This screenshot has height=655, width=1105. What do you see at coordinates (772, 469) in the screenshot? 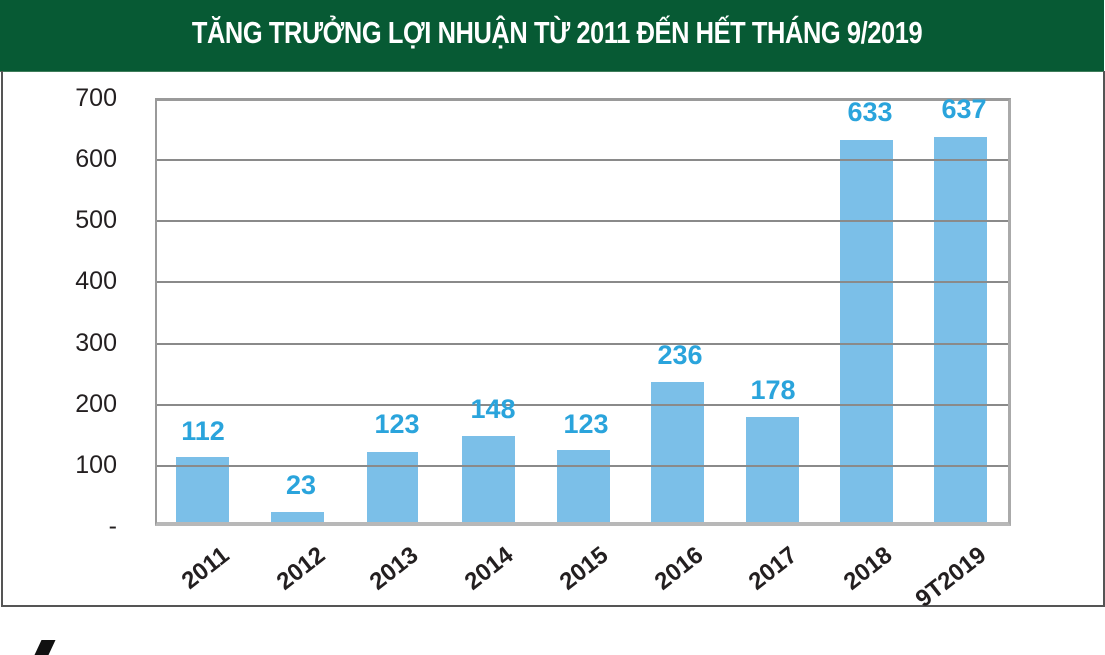
I see `bar-2017` at bounding box center [772, 469].